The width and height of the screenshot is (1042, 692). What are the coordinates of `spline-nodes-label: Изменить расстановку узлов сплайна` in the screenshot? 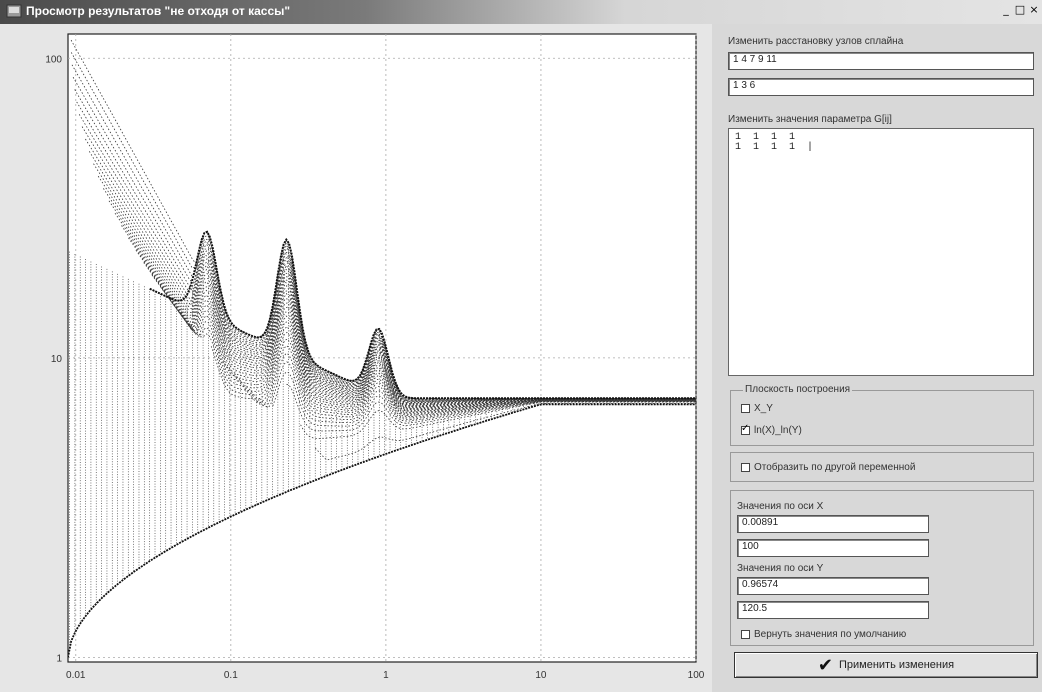 It's located at (816, 41).